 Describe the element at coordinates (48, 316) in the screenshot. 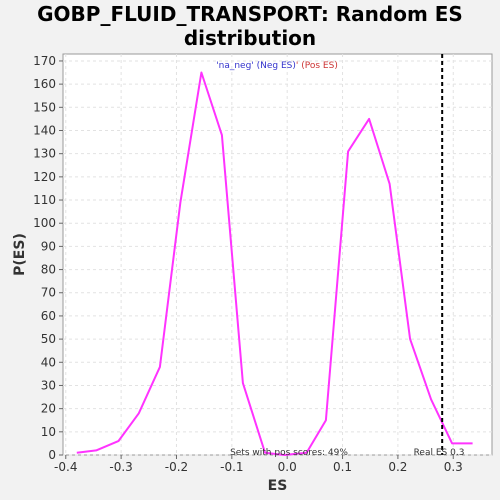

I see `y-tick-label: 60` at that location.